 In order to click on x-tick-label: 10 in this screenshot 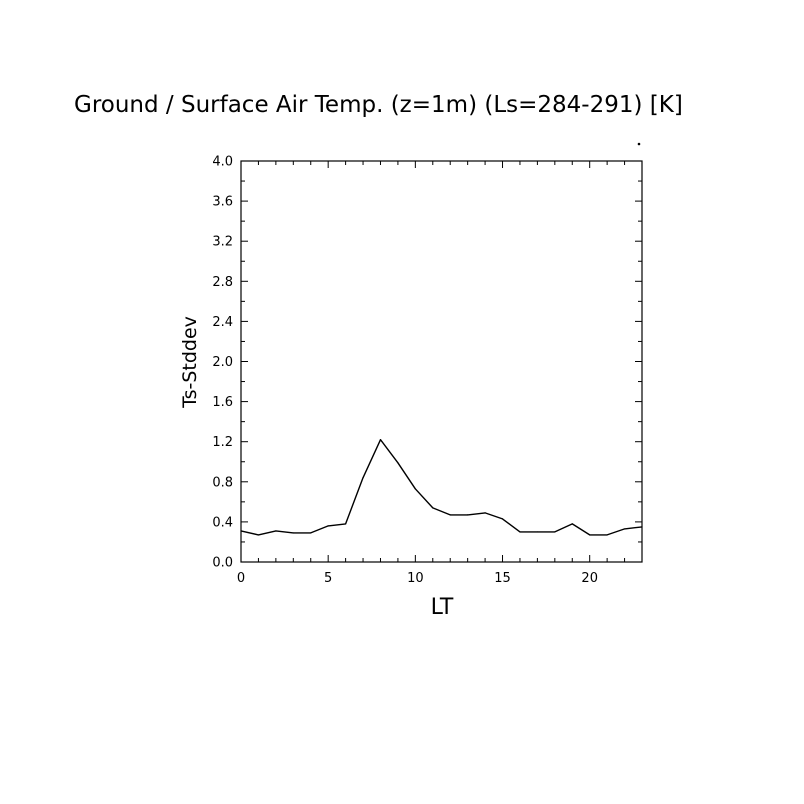, I will do `click(415, 578)`.